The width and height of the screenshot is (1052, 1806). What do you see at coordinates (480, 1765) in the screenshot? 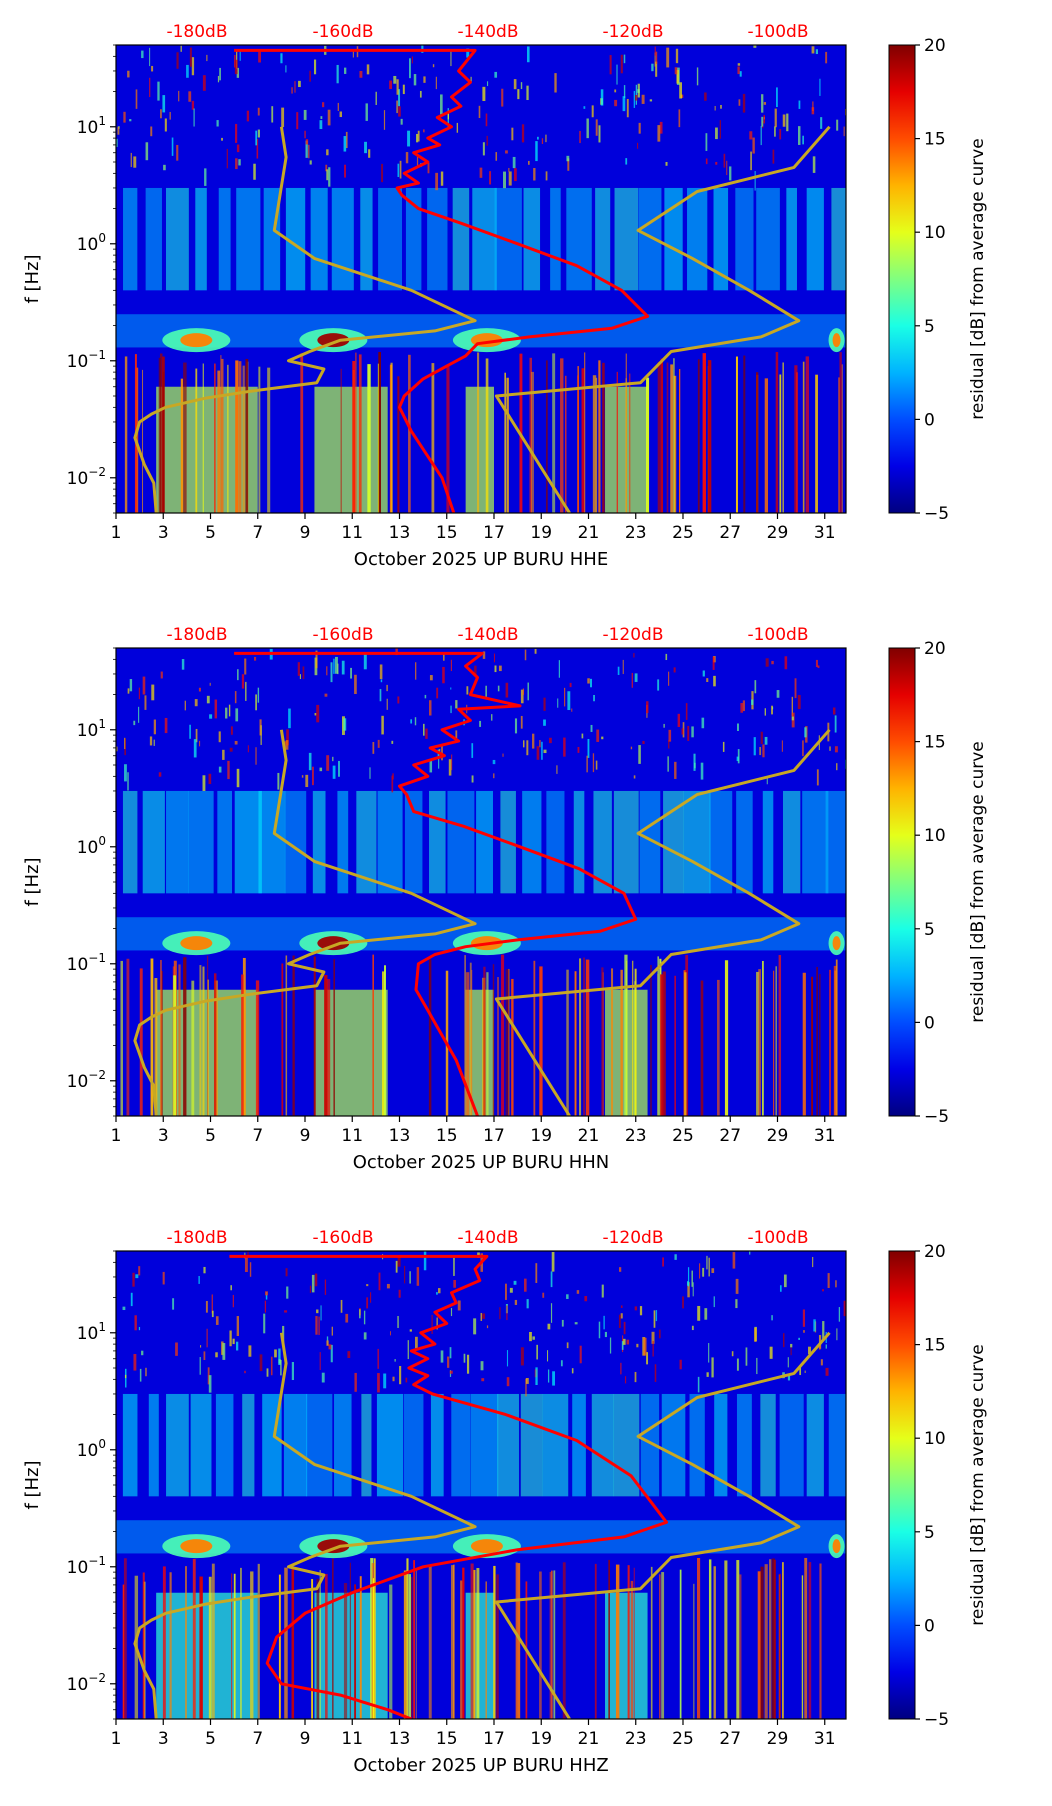
I see `x-axis-label: October 2025 UP BURU HHZ` at bounding box center [480, 1765].